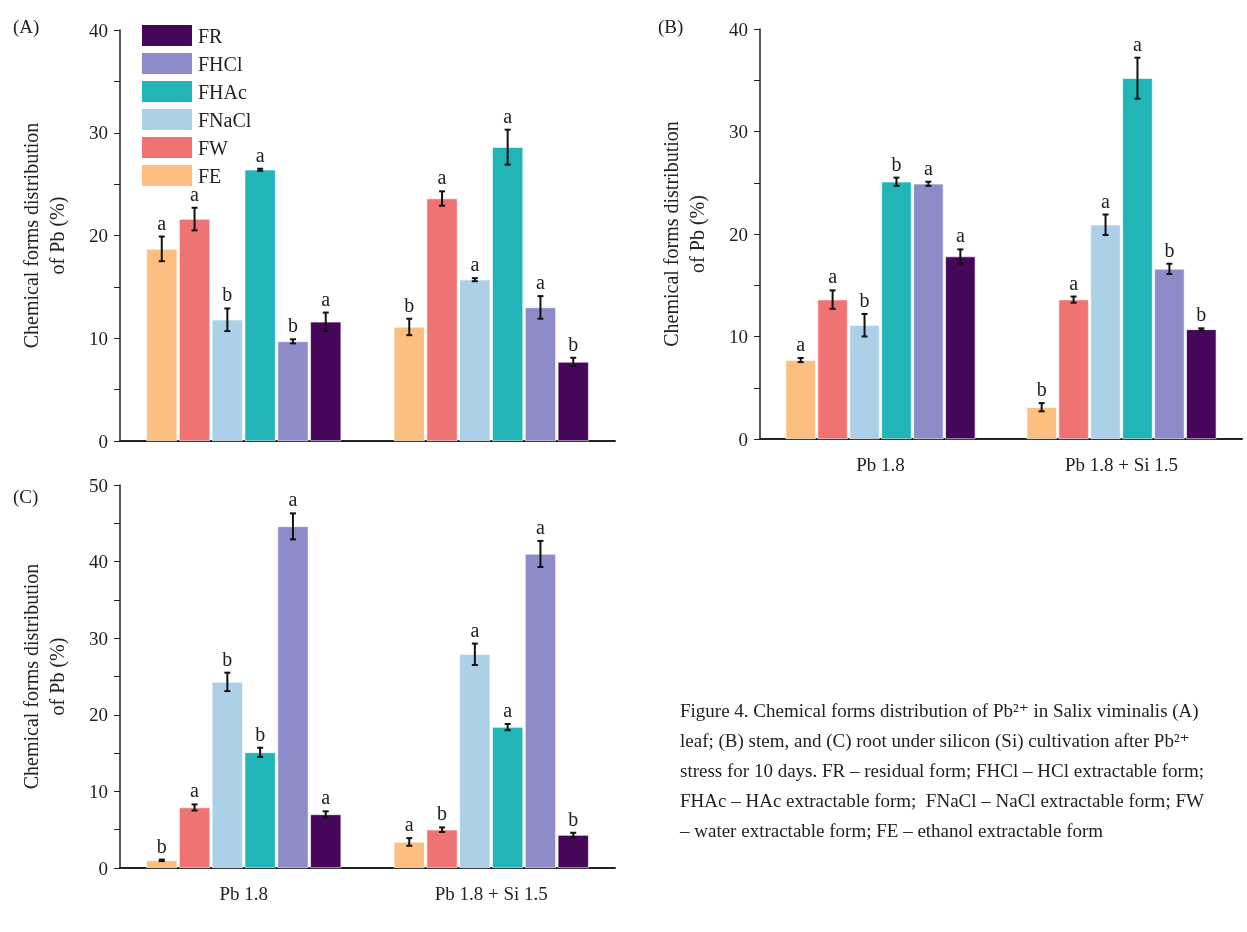 This screenshot has width=1247, height=932. What do you see at coordinates (223, 91) in the screenshot?
I see `legend-label: FHAc` at bounding box center [223, 91].